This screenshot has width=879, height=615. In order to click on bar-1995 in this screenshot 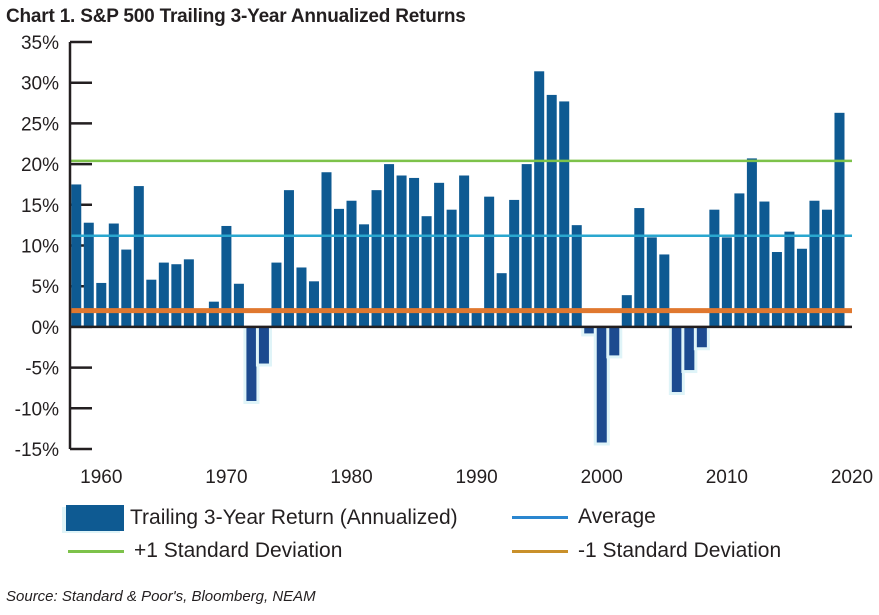, I will do `click(539, 199)`.